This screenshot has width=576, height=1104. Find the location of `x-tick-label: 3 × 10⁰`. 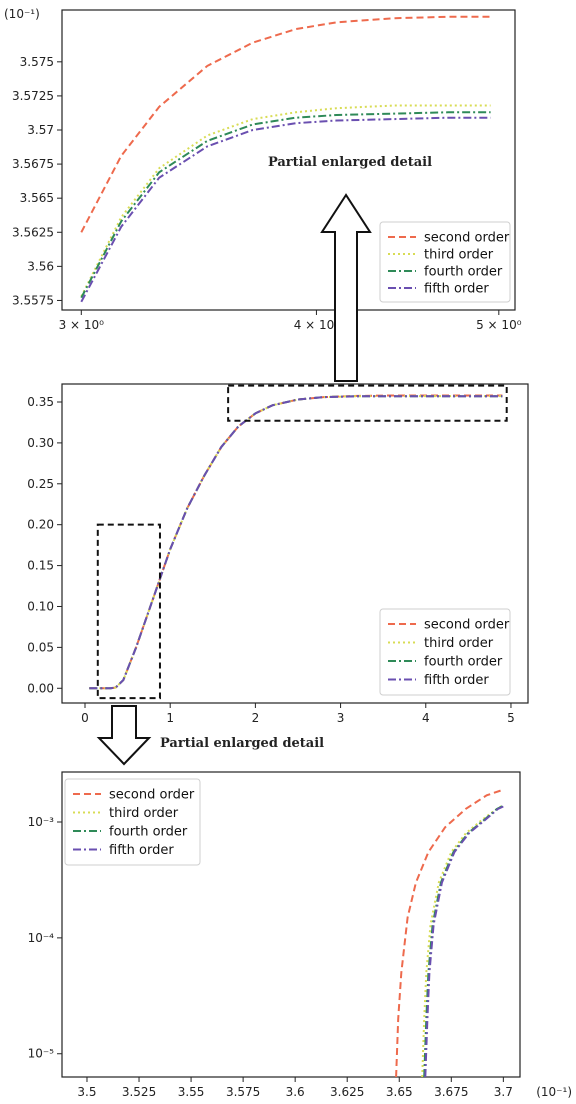

x-tick-label: 3 × 10⁰ is located at coordinates (82, 325).